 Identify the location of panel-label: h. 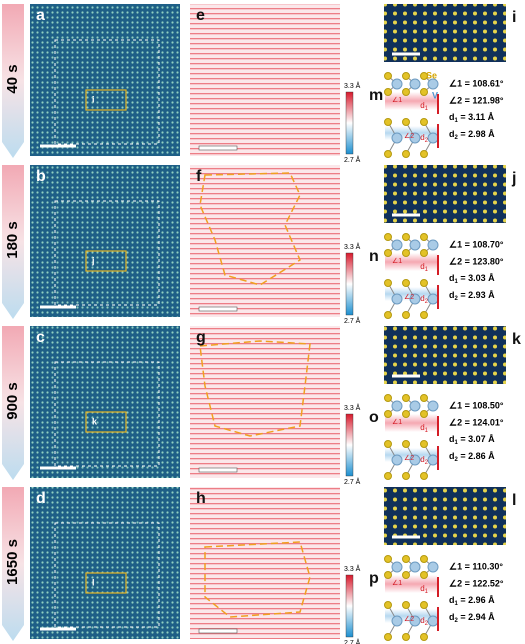
(201, 498).